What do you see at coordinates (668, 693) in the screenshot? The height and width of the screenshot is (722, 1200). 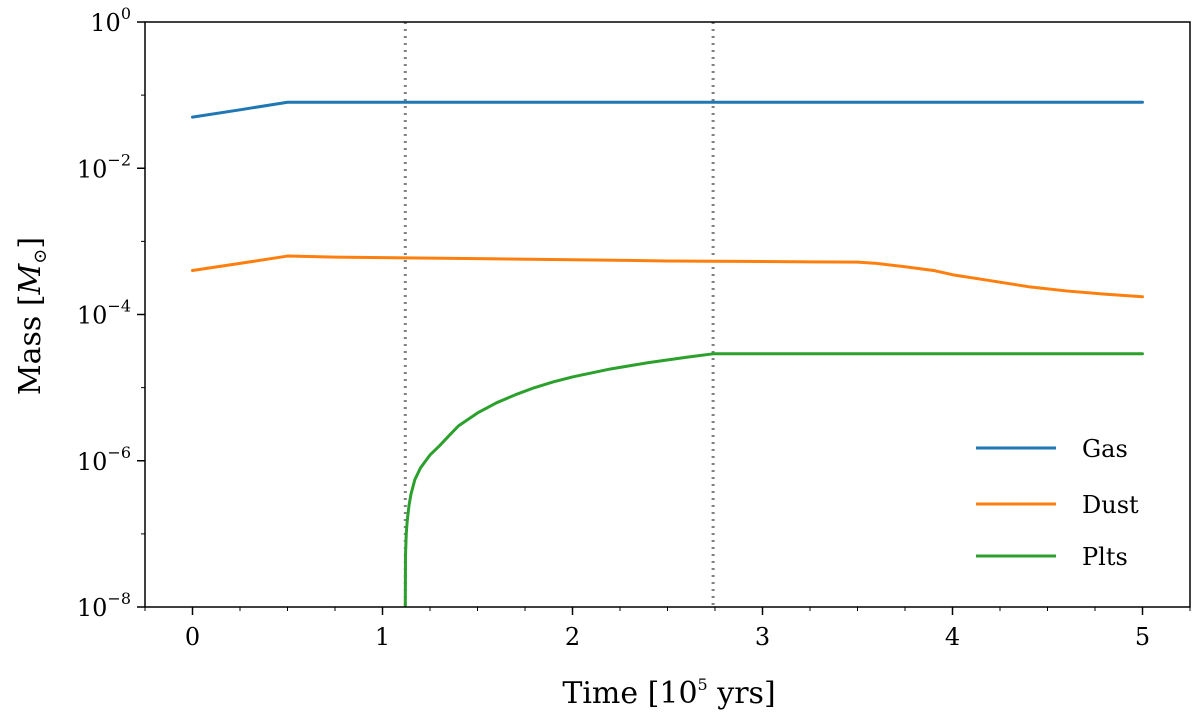 I see `x-axis-title: Time [105 yrs]` at bounding box center [668, 693].